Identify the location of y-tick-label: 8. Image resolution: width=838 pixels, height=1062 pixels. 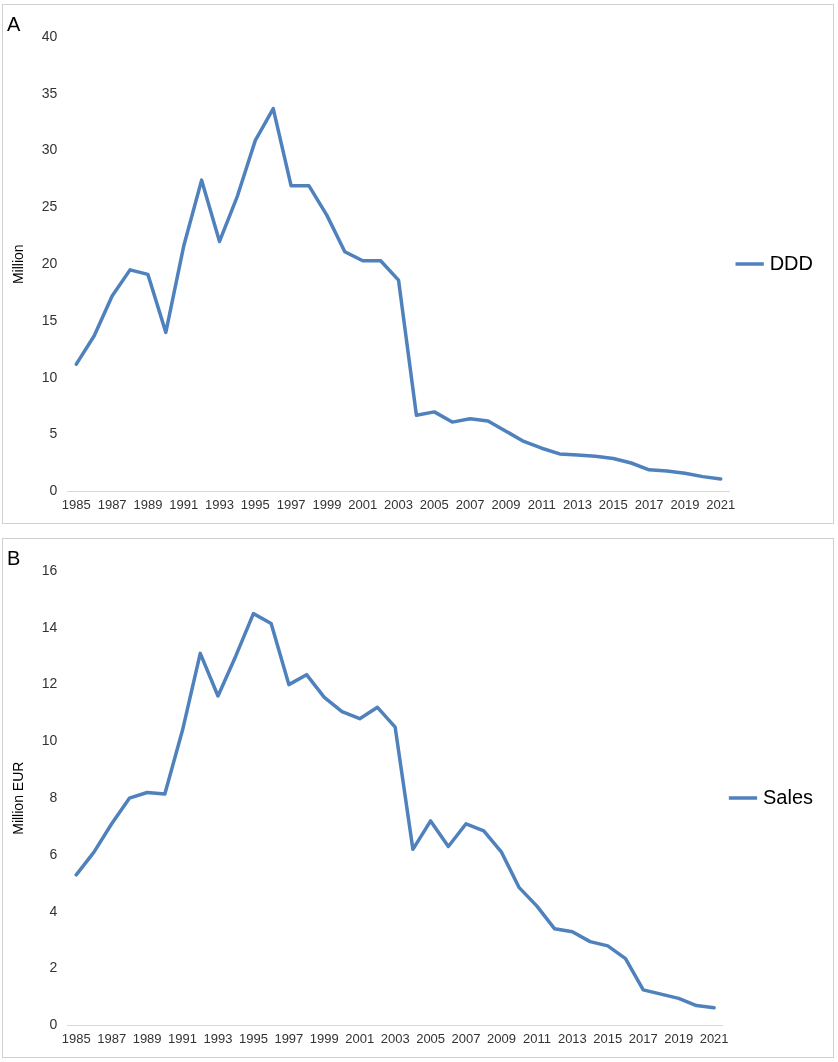
(53, 797).